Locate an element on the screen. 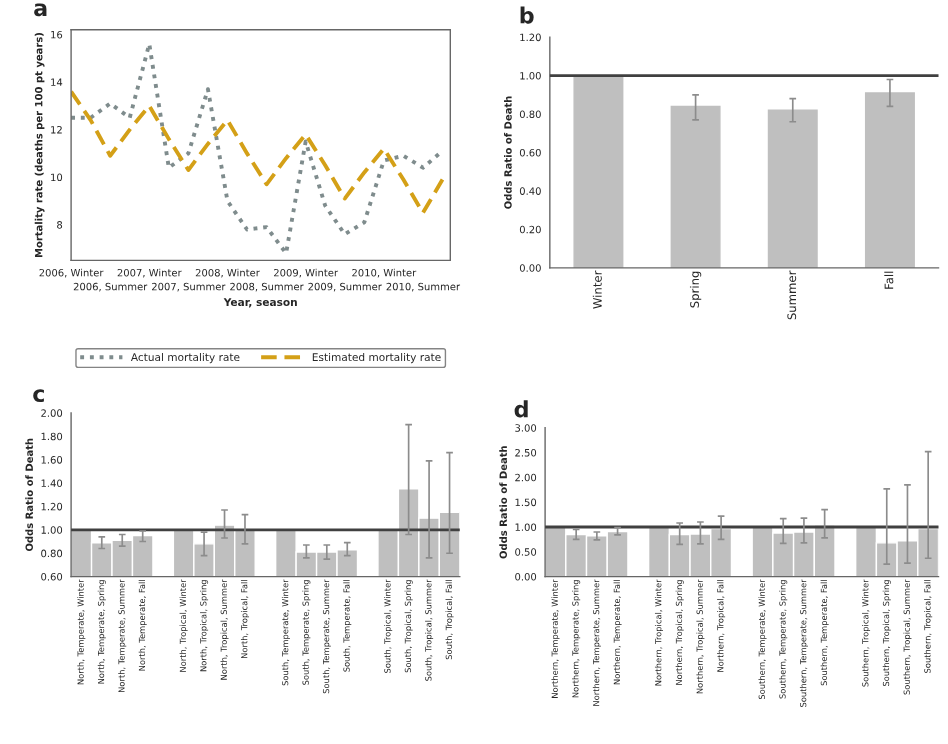  chart-title: a is located at coordinates (40, 10).